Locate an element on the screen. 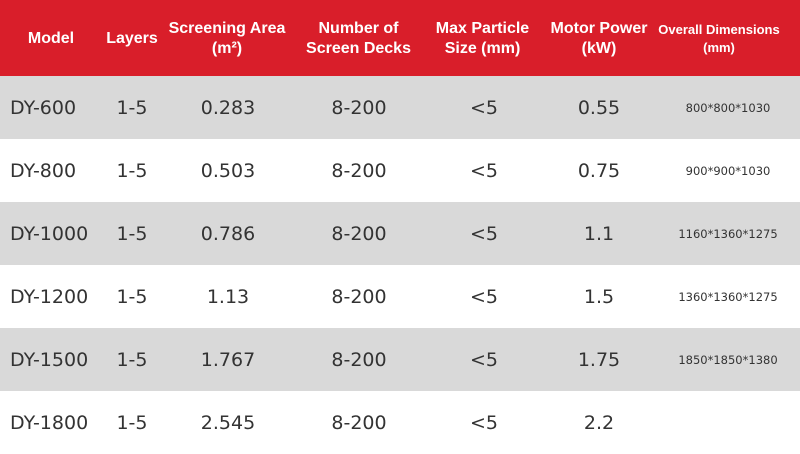  cell-motor-power: 0.55 is located at coordinates (599, 107).